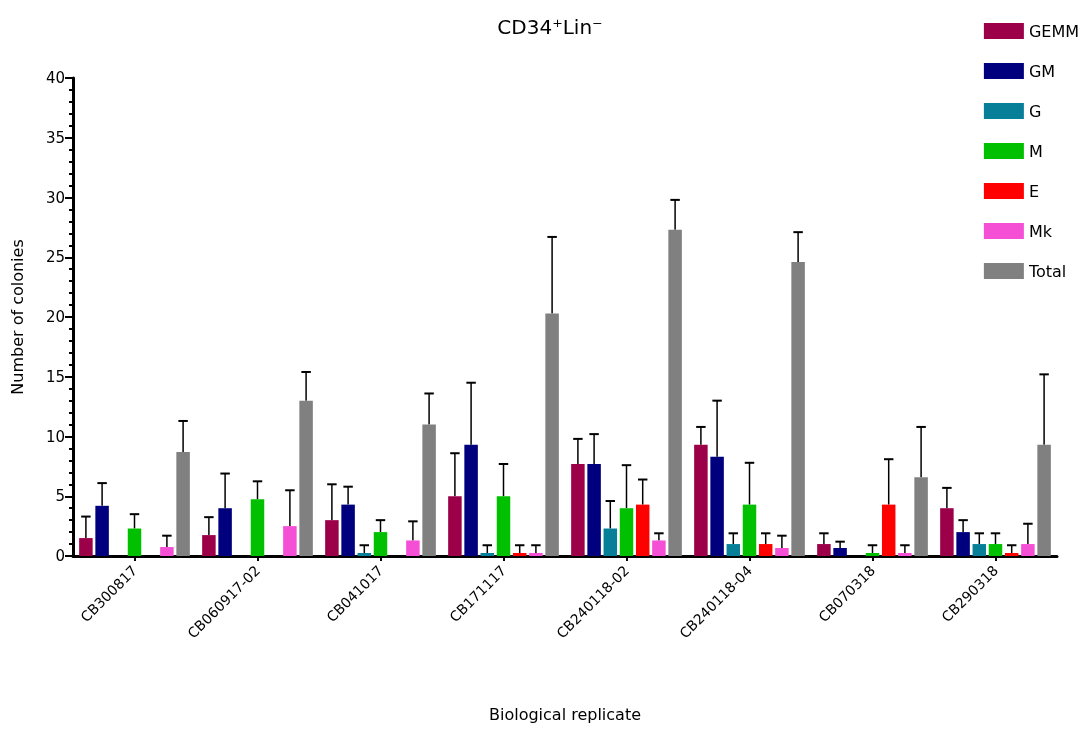  What do you see at coordinates (60, 556) in the screenshot?
I see `y-tick-label: 0` at bounding box center [60, 556].